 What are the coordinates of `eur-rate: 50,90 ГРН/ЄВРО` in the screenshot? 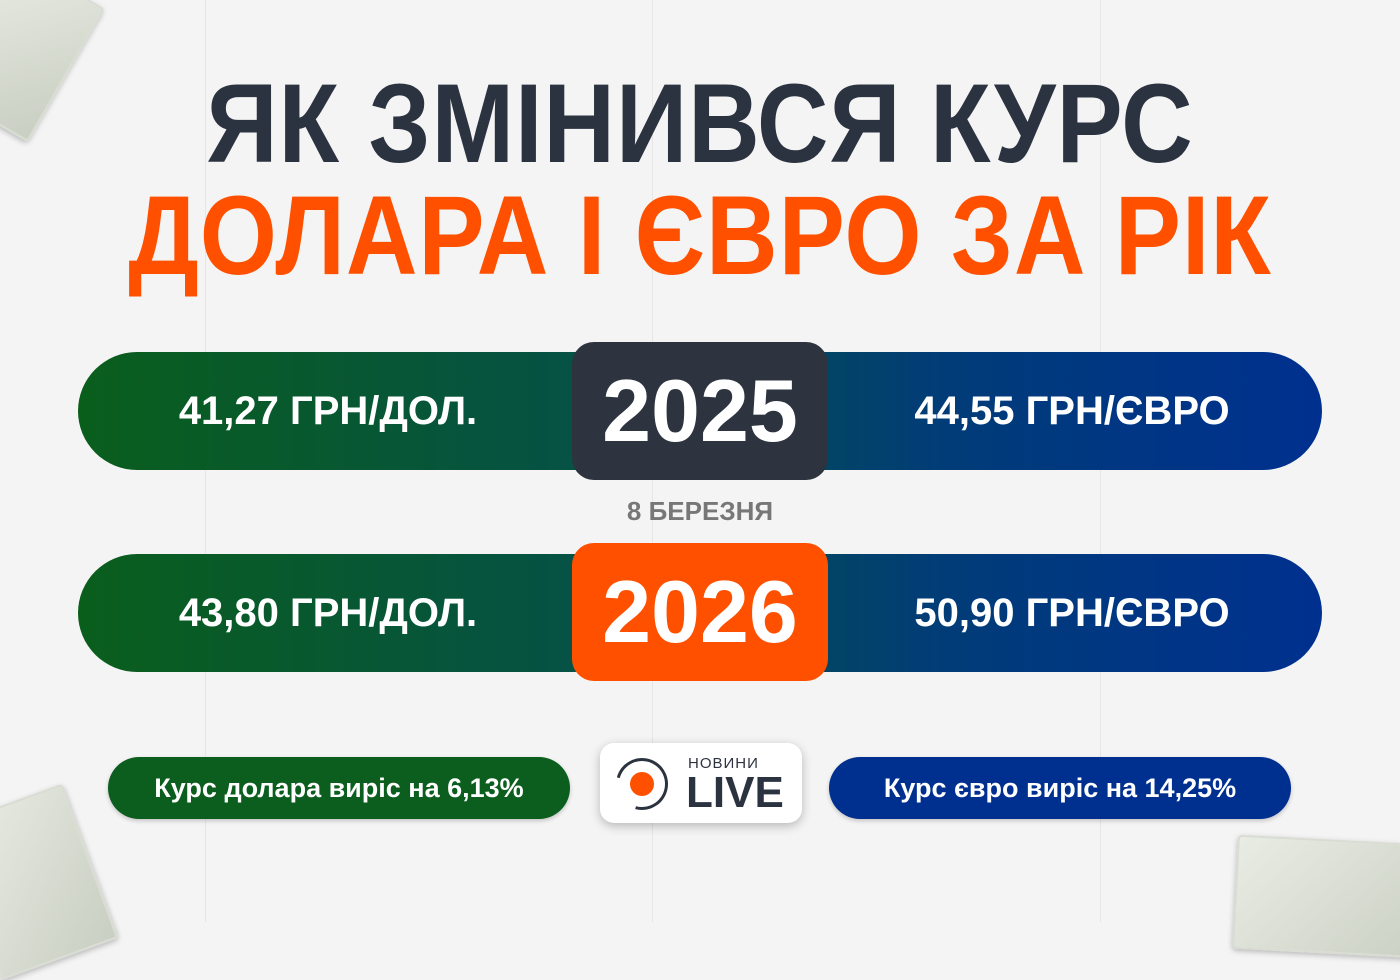 It's located at (1072, 613).